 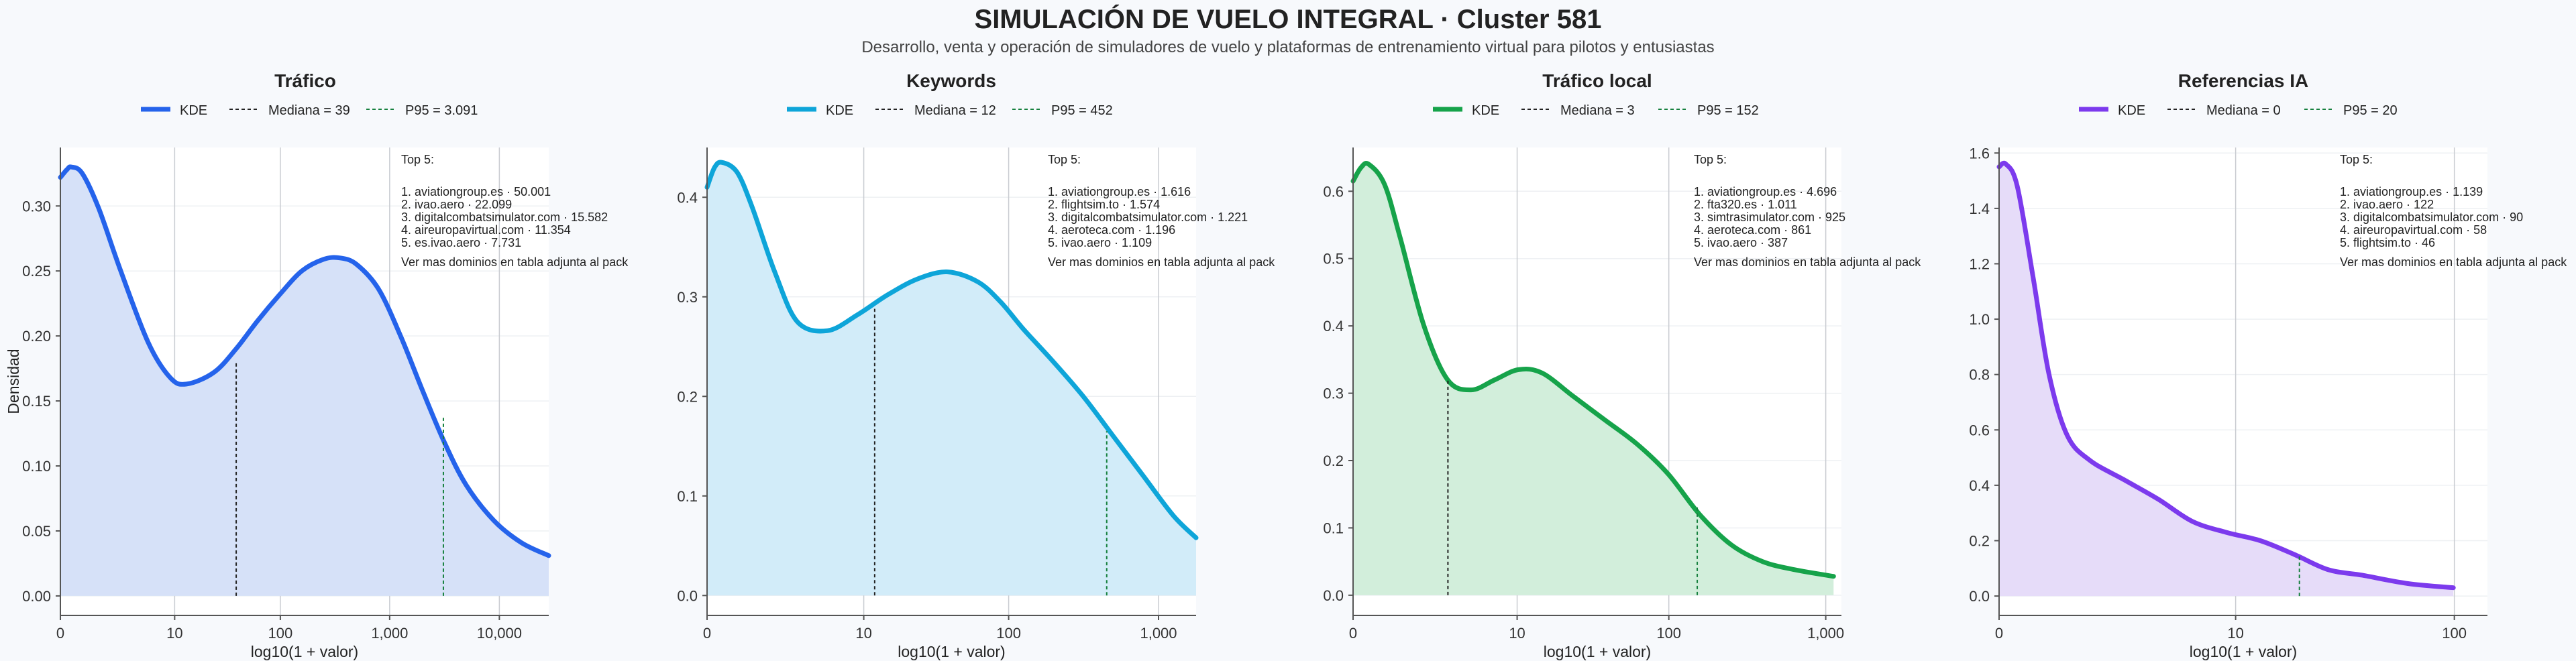 I want to click on y-tick-label: 1.6, so click(x=1979, y=153).